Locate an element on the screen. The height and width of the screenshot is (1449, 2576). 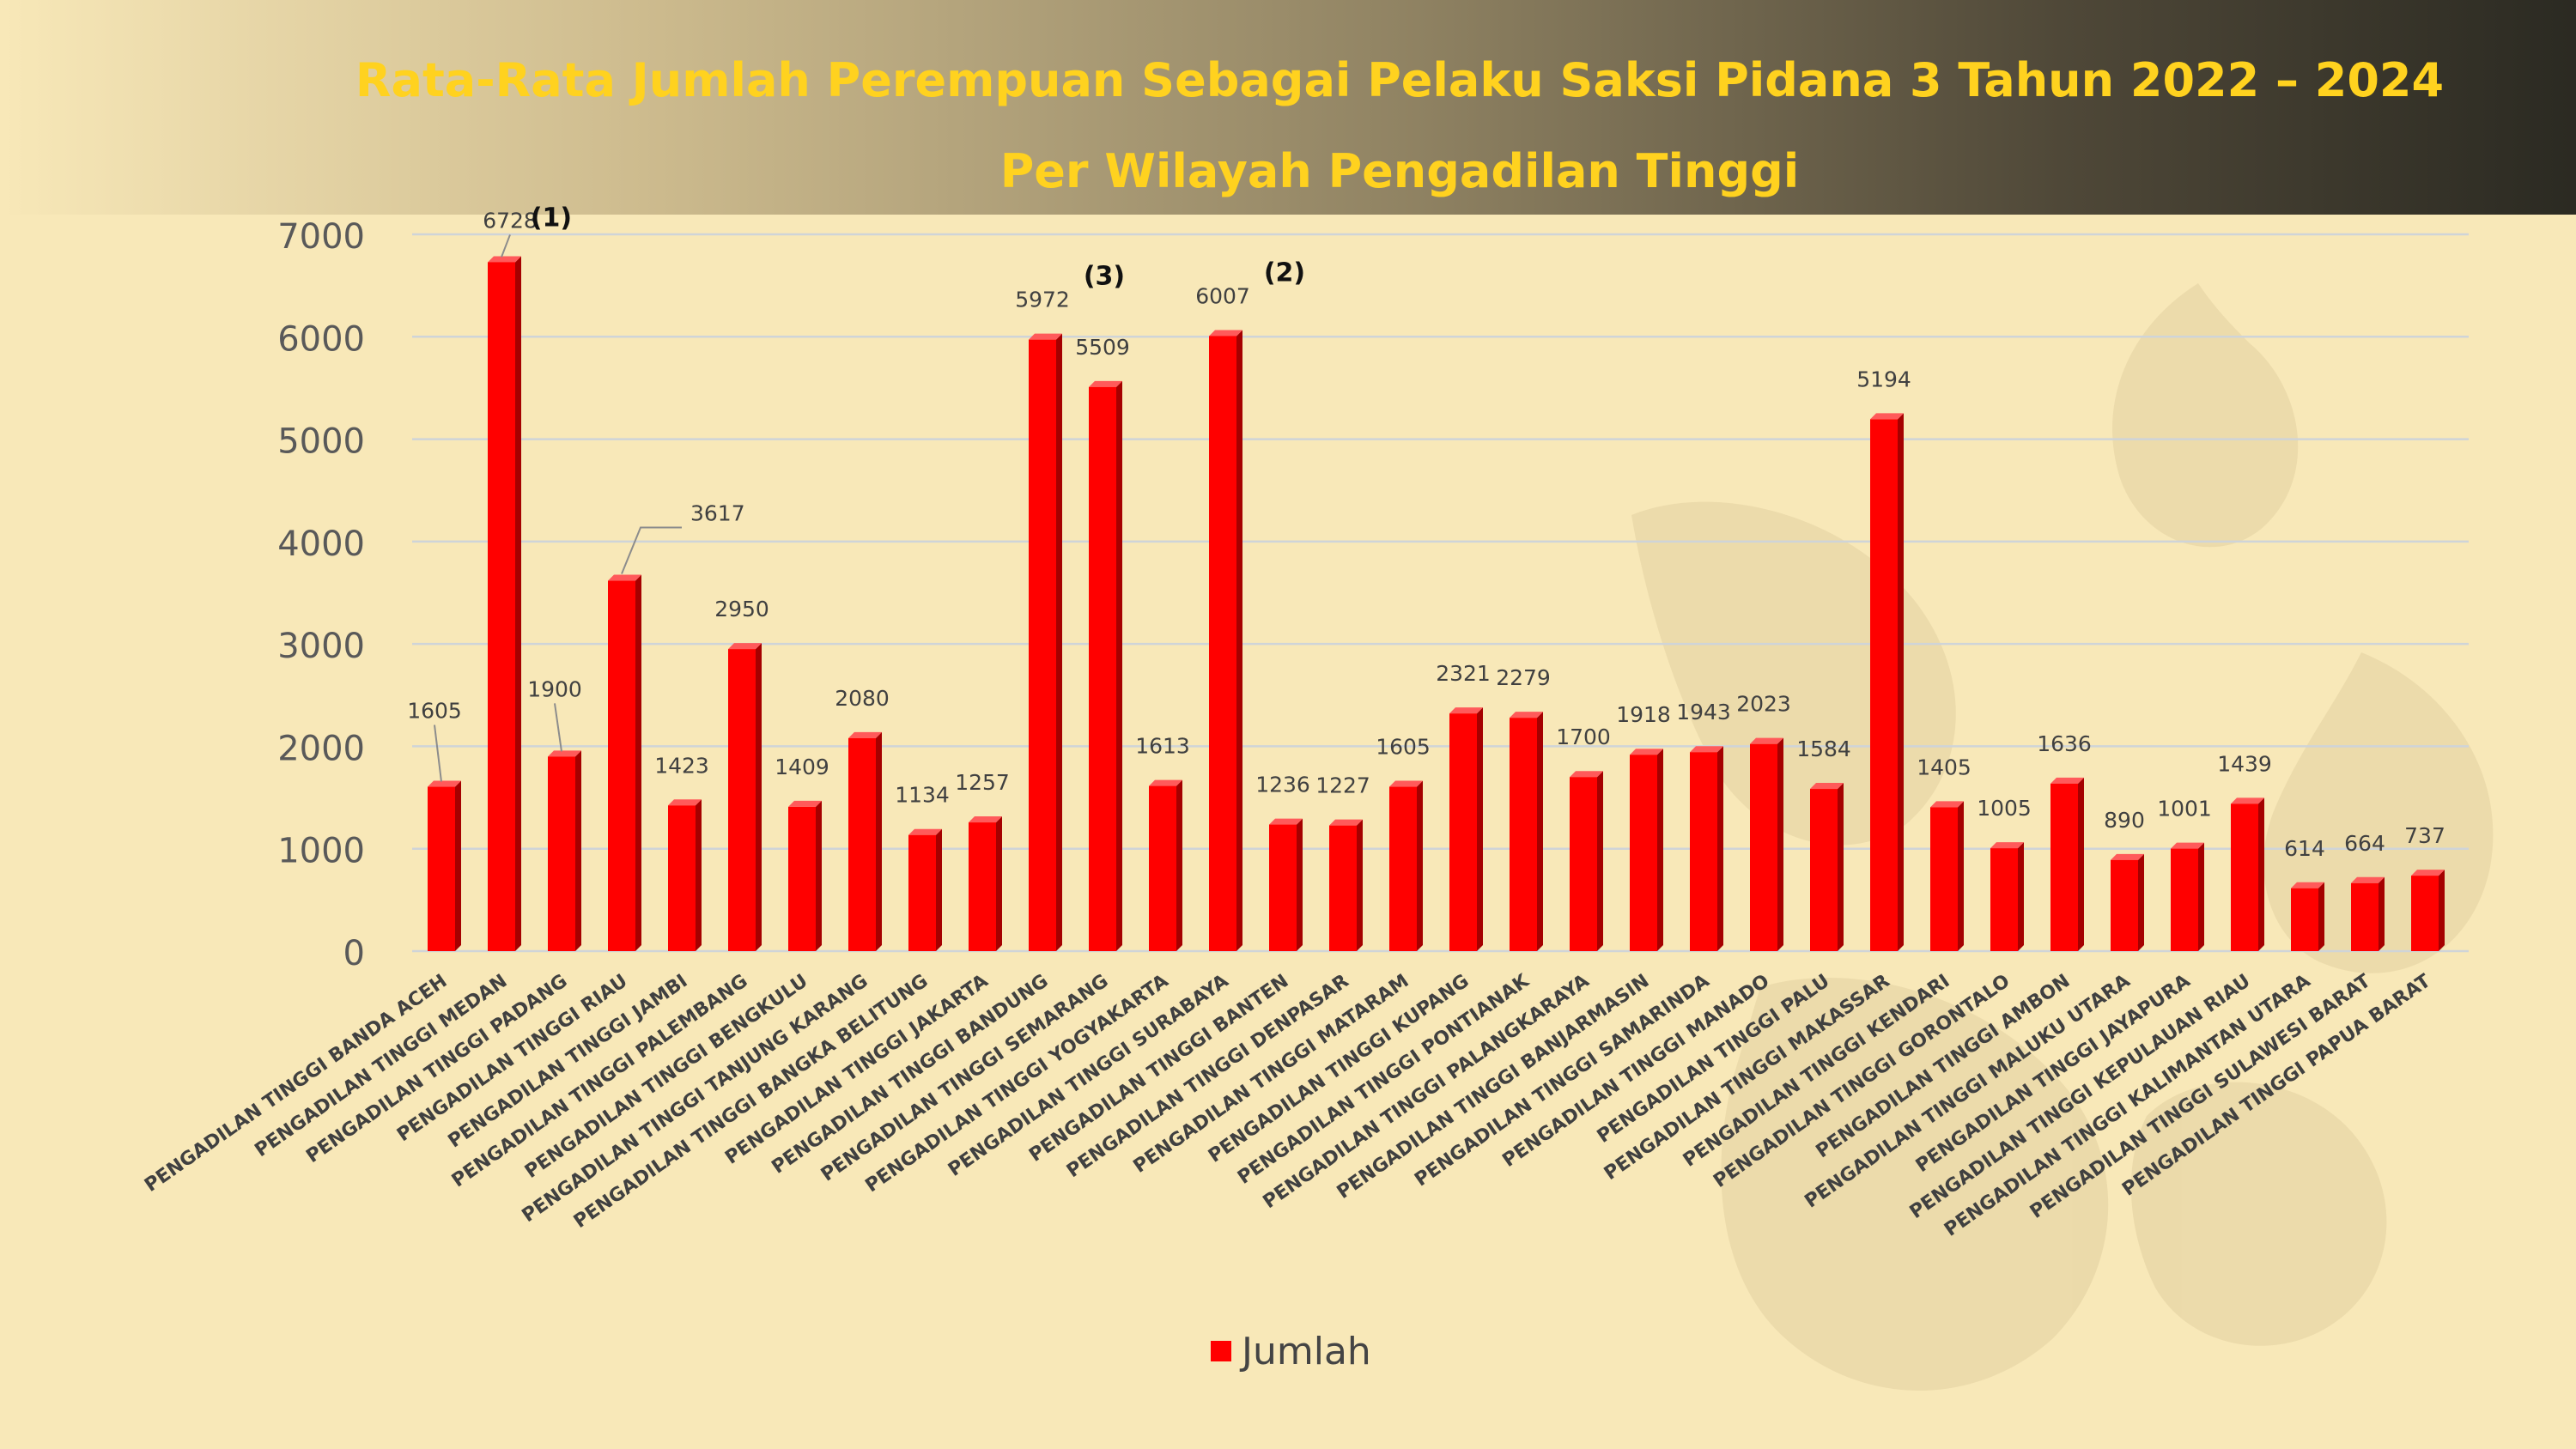
data-label: 1005 is located at coordinates (2004, 808).